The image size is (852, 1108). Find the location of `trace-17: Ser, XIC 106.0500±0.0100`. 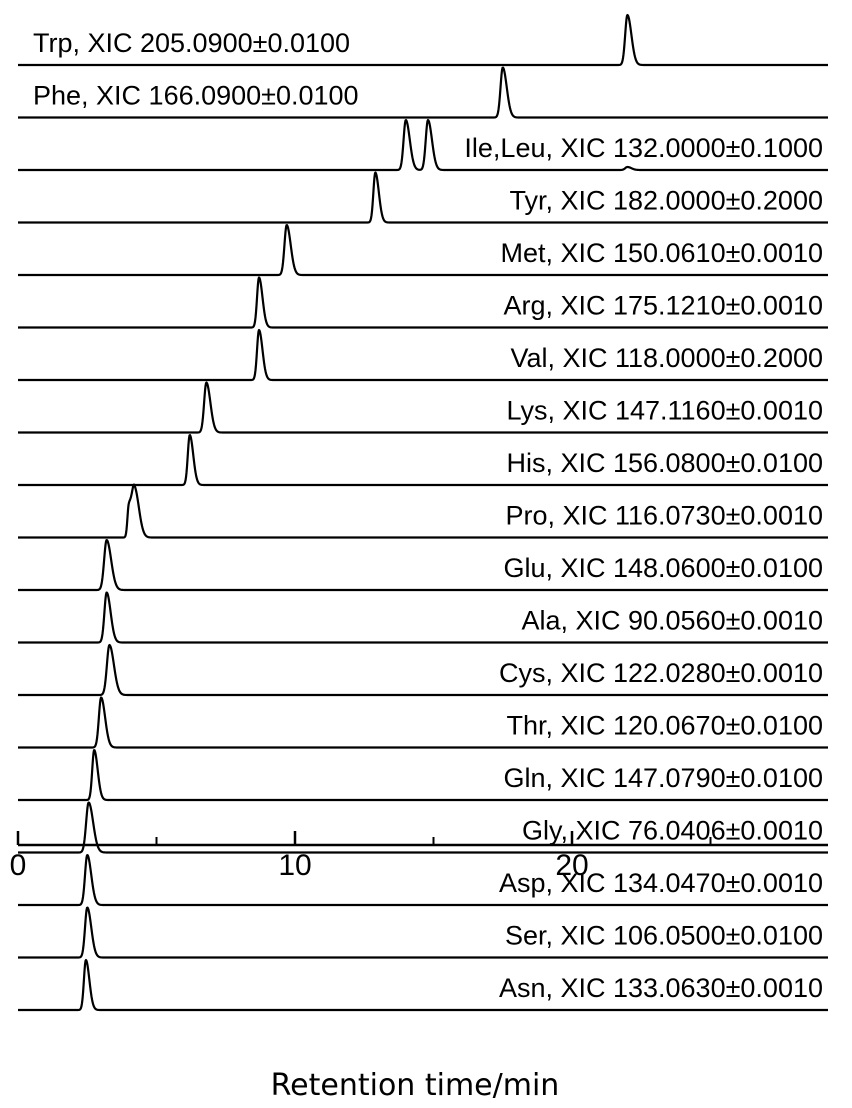

trace-17: Ser, XIC 106.0500±0.0100 is located at coordinates (423, 932).